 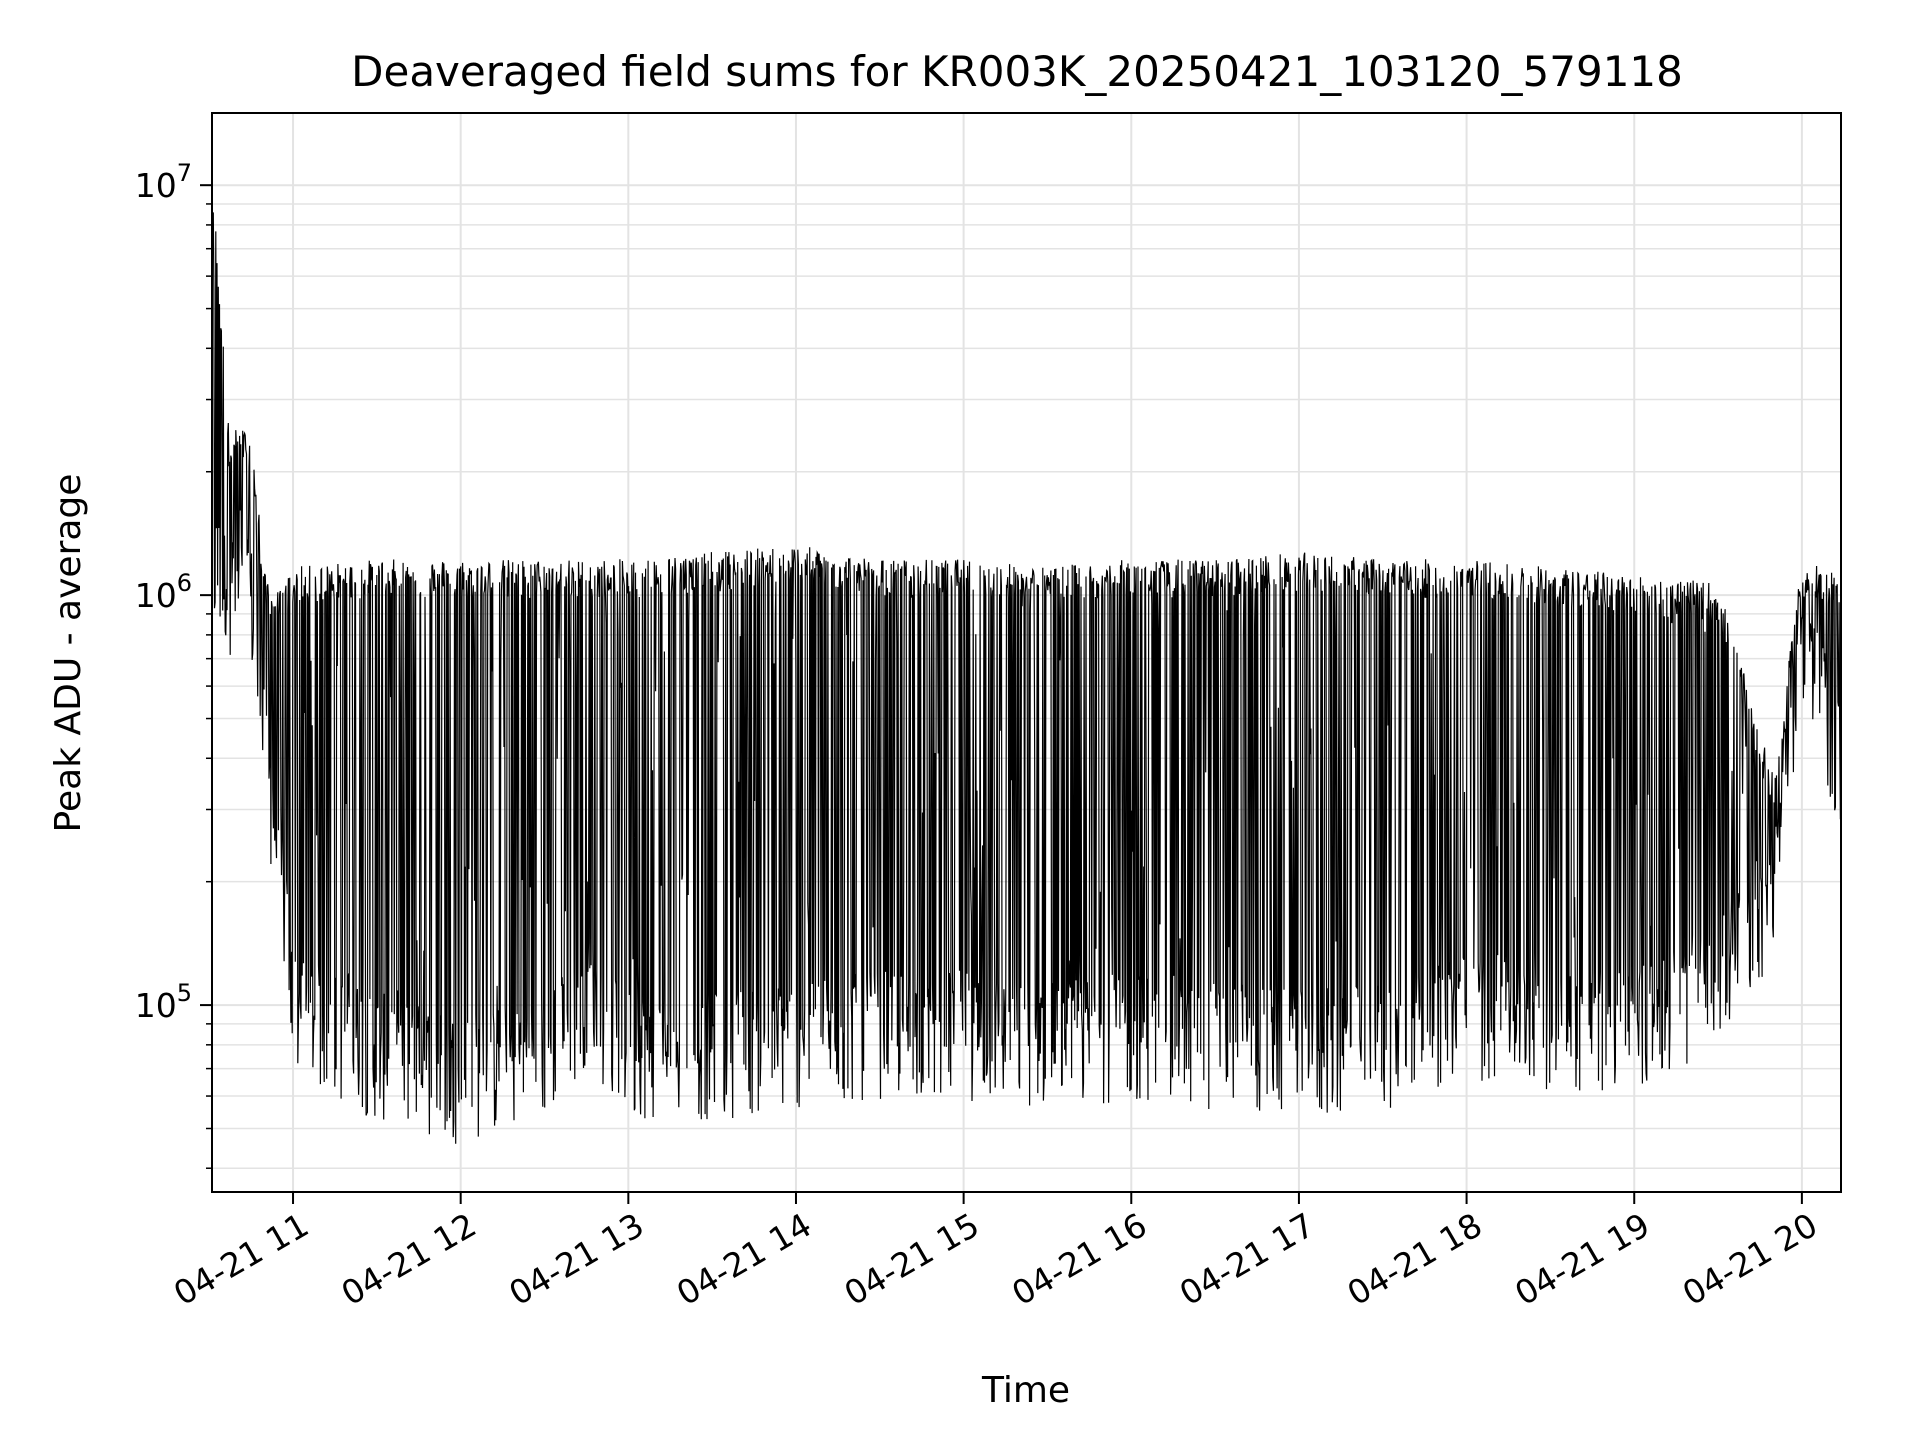 What do you see at coordinates (184, 583) in the screenshot?
I see `y-tick-exponent: 6` at bounding box center [184, 583].